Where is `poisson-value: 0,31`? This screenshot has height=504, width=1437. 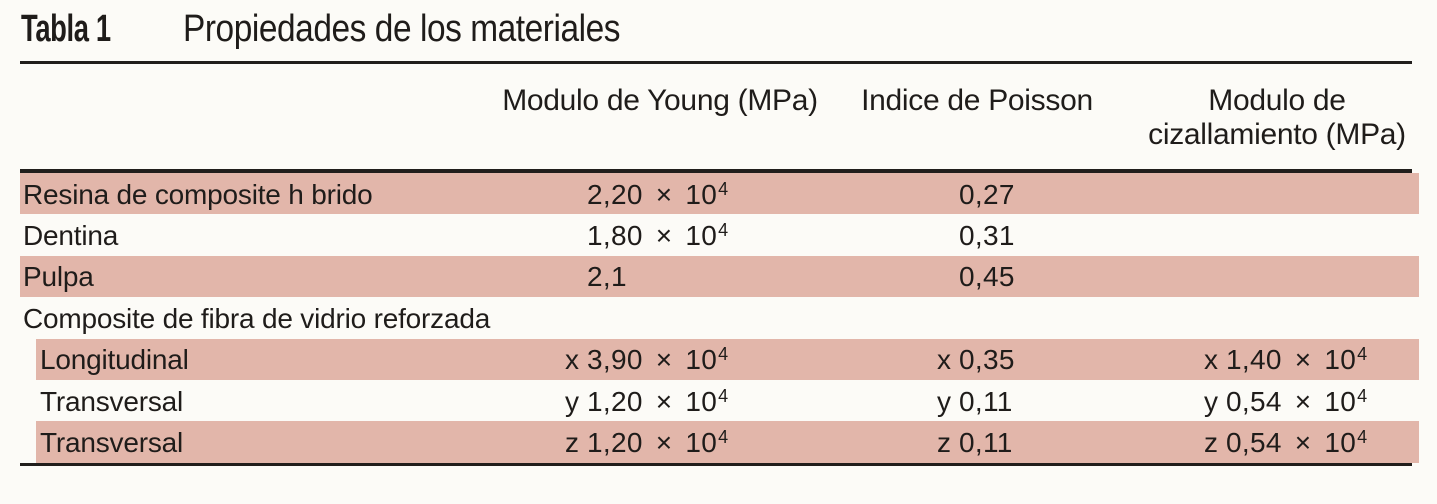
poisson-value: 0,31 is located at coordinates (976, 236).